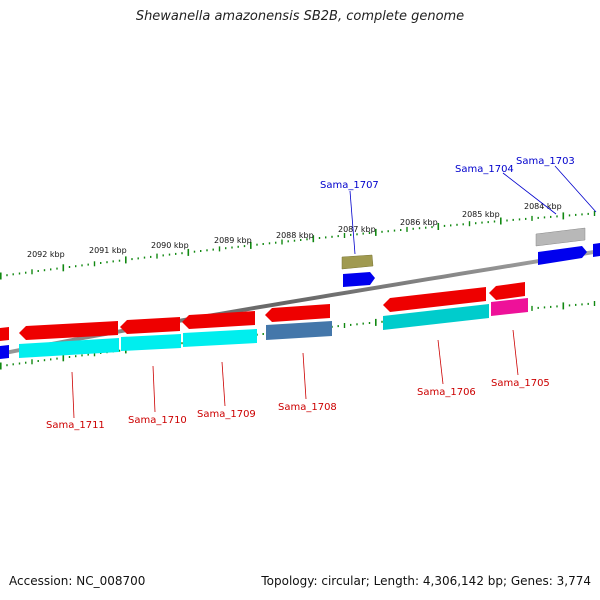 The height and width of the screenshot is (600, 600). What do you see at coordinates (226, 414) in the screenshot?
I see `gene-label-sama-1709: Sama_1709` at bounding box center [226, 414].